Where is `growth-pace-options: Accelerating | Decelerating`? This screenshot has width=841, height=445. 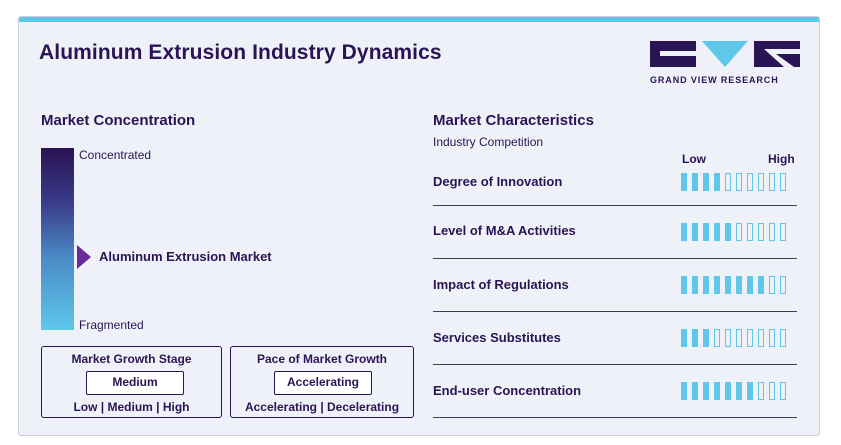 growth-pace-options: Accelerating | Decelerating is located at coordinates (322, 407).